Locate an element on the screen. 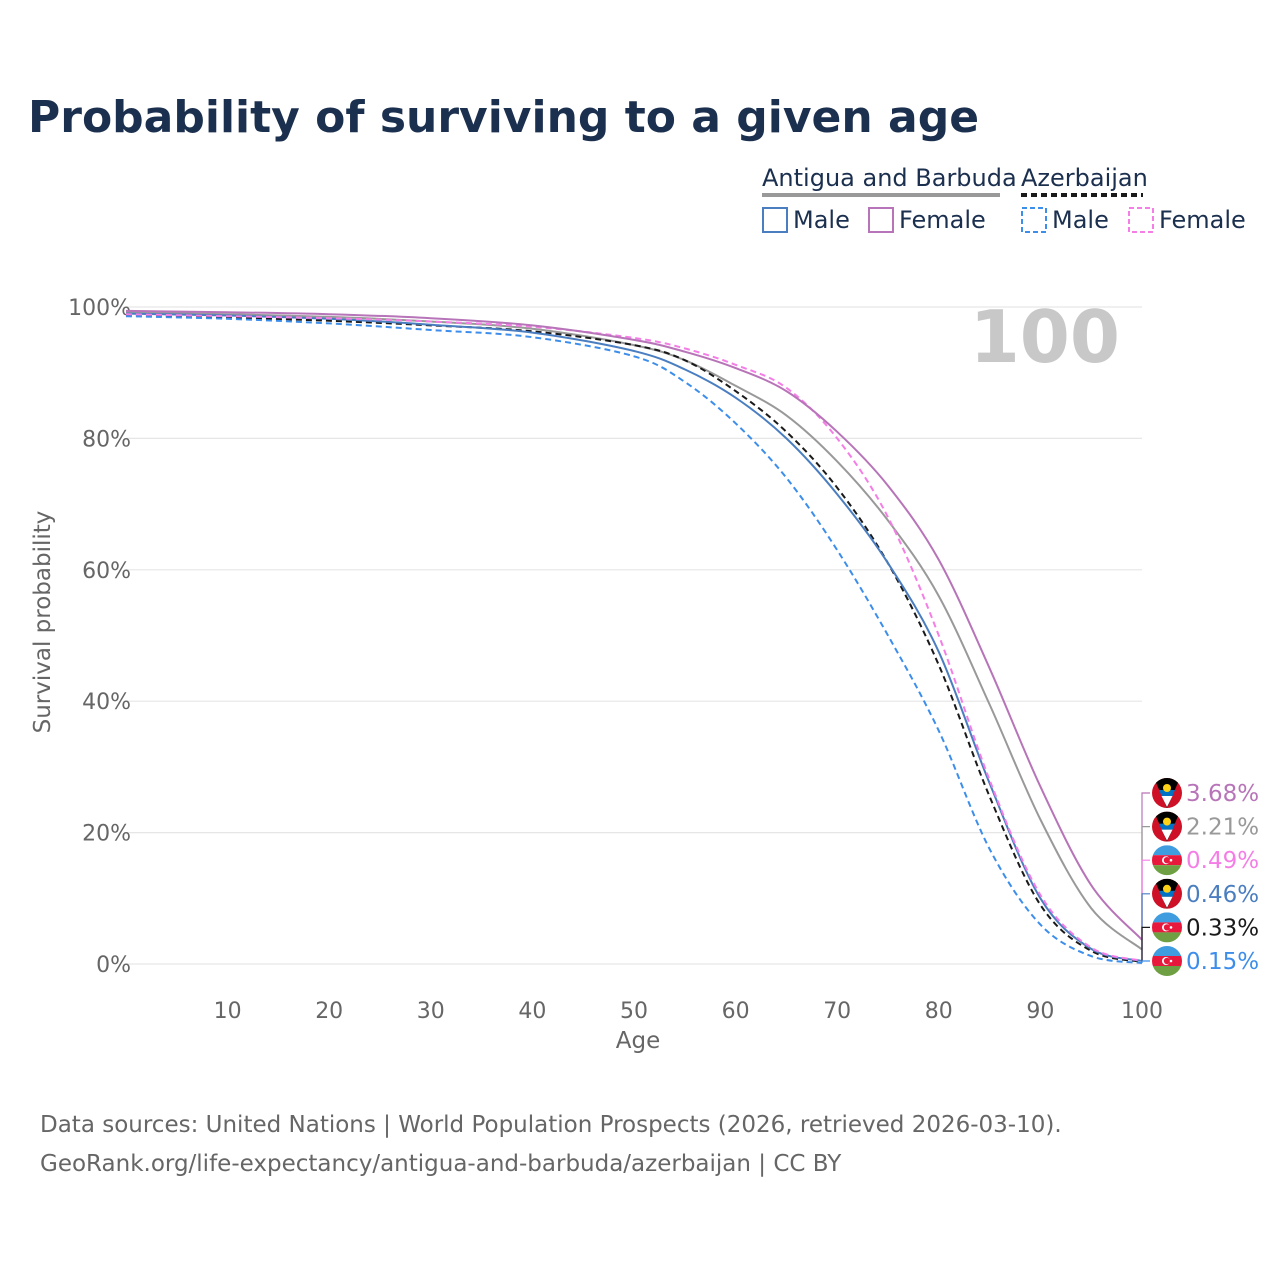 This screenshot has width=1280, height=1280. x-tick-label: 80 is located at coordinates (939, 1011).